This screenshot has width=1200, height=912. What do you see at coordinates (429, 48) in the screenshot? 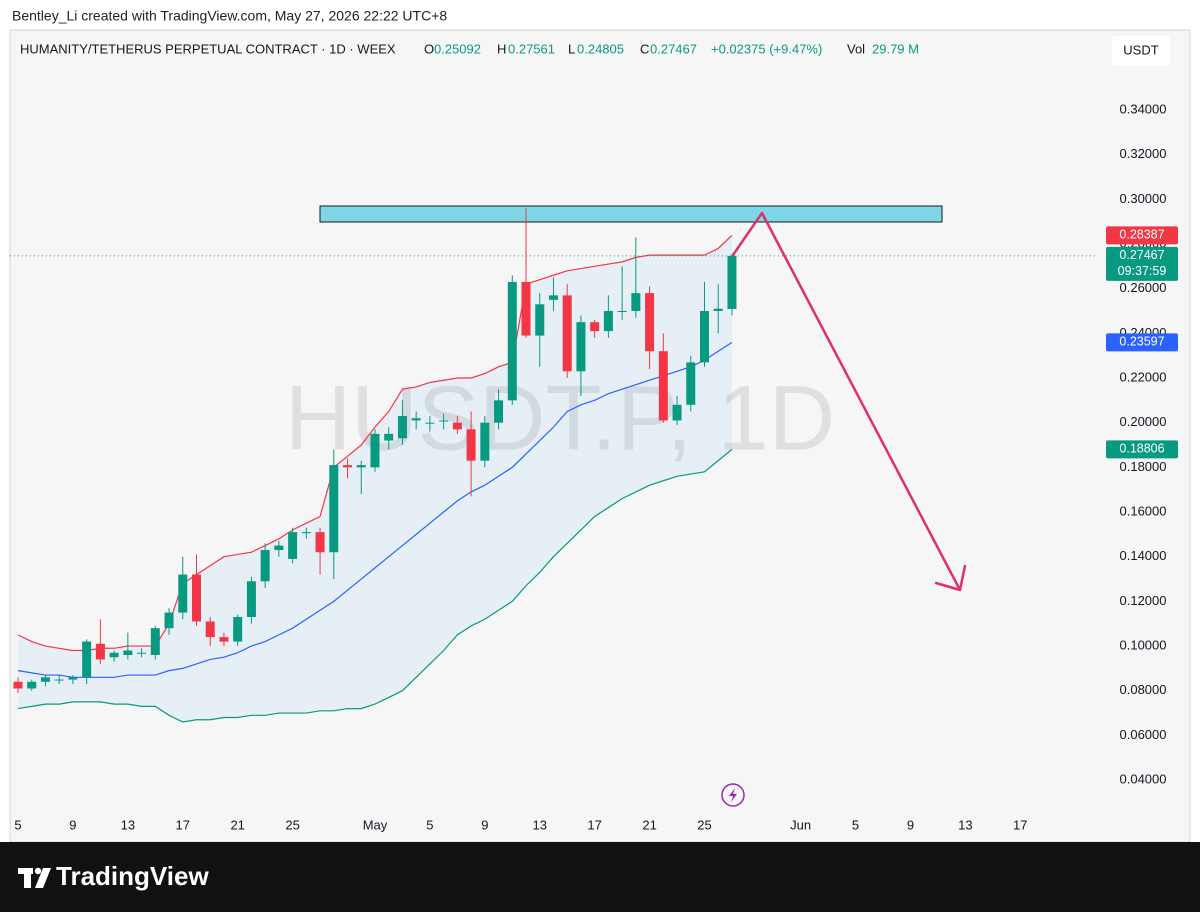
I see `open-label: O` at bounding box center [429, 48].